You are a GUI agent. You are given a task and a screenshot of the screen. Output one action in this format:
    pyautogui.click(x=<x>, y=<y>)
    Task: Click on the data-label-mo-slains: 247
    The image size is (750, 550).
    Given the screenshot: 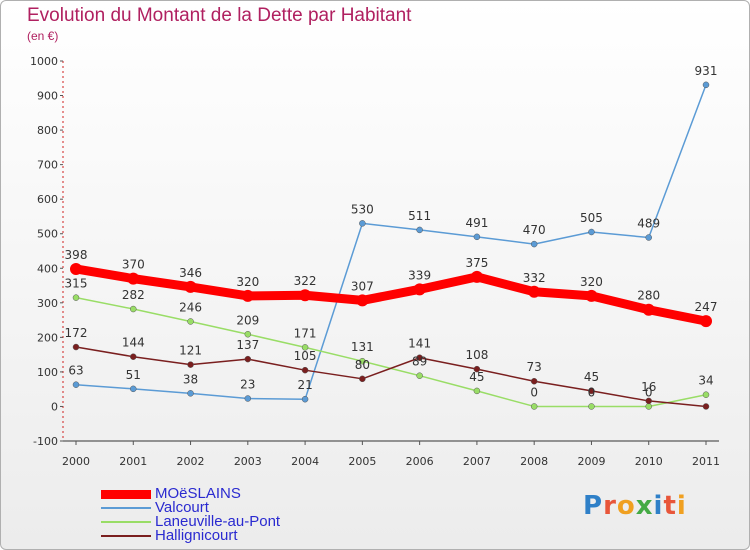 What is the action you would take?
    pyautogui.click(x=706, y=307)
    